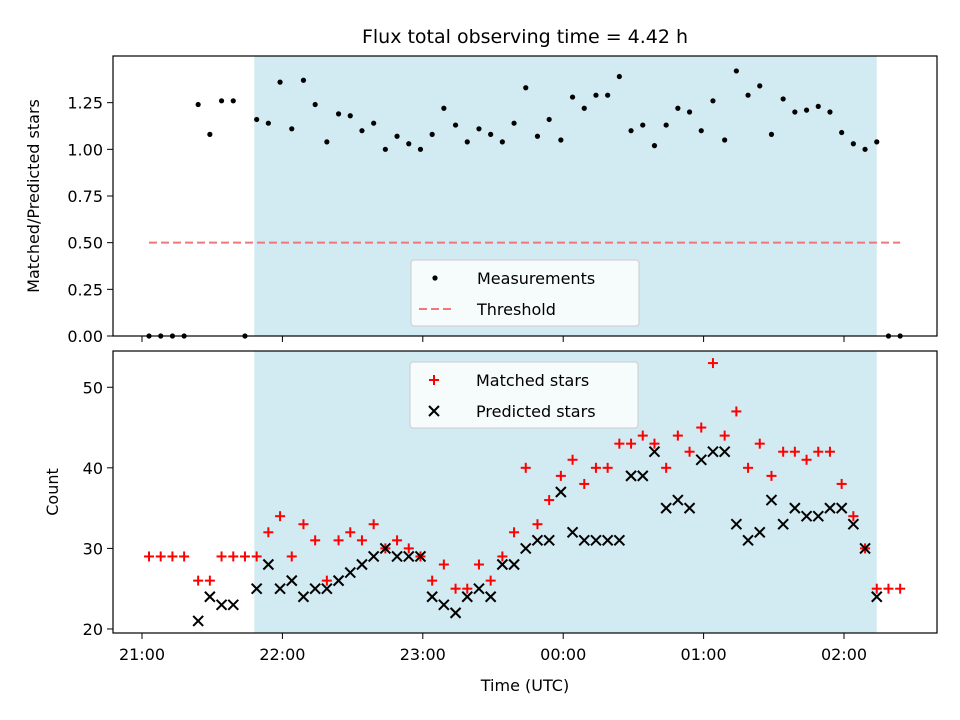 This screenshot has width=960, height=720. Describe the element at coordinates (563, 654) in the screenshot. I see `x-tick-label: 00:00` at that location.